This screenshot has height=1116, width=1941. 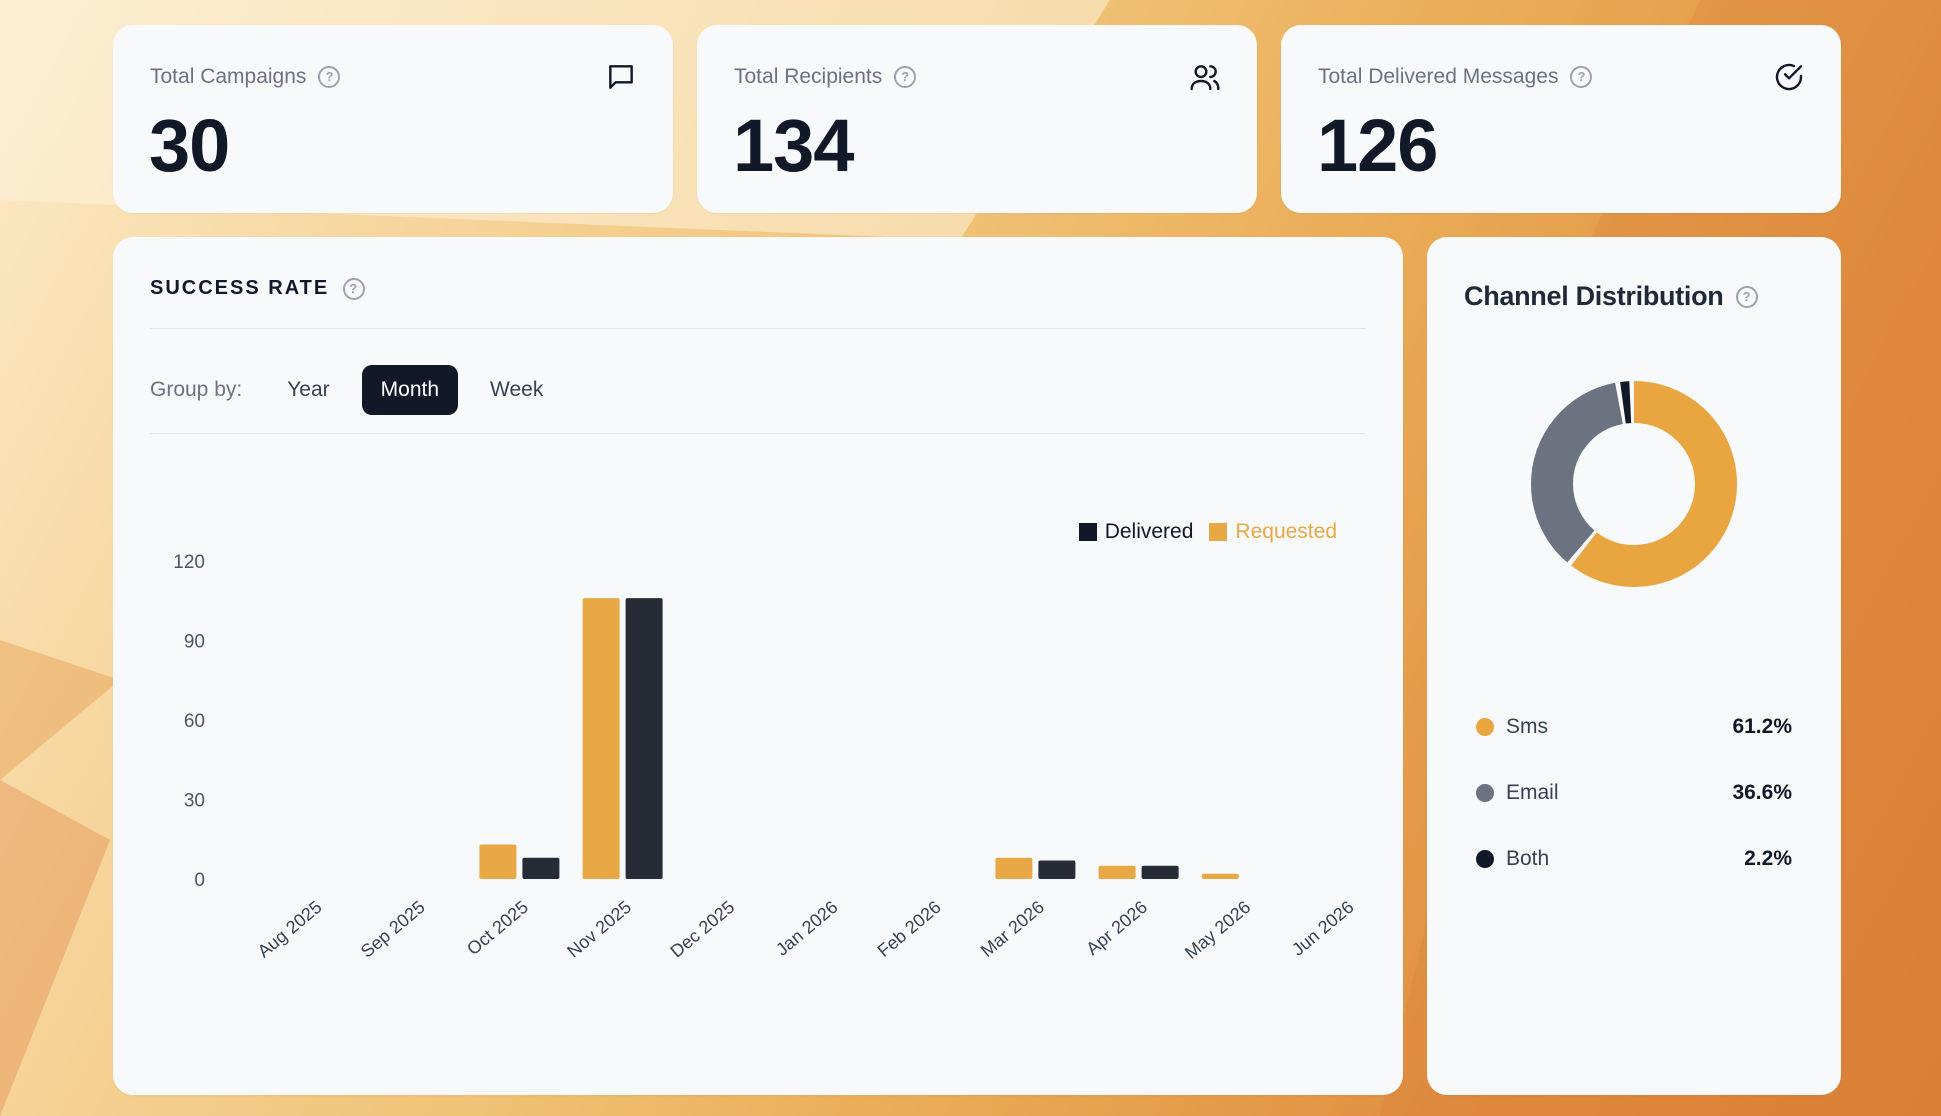 What do you see at coordinates (1528, 858) in the screenshot?
I see `distribution-name: Both` at bounding box center [1528, 858].